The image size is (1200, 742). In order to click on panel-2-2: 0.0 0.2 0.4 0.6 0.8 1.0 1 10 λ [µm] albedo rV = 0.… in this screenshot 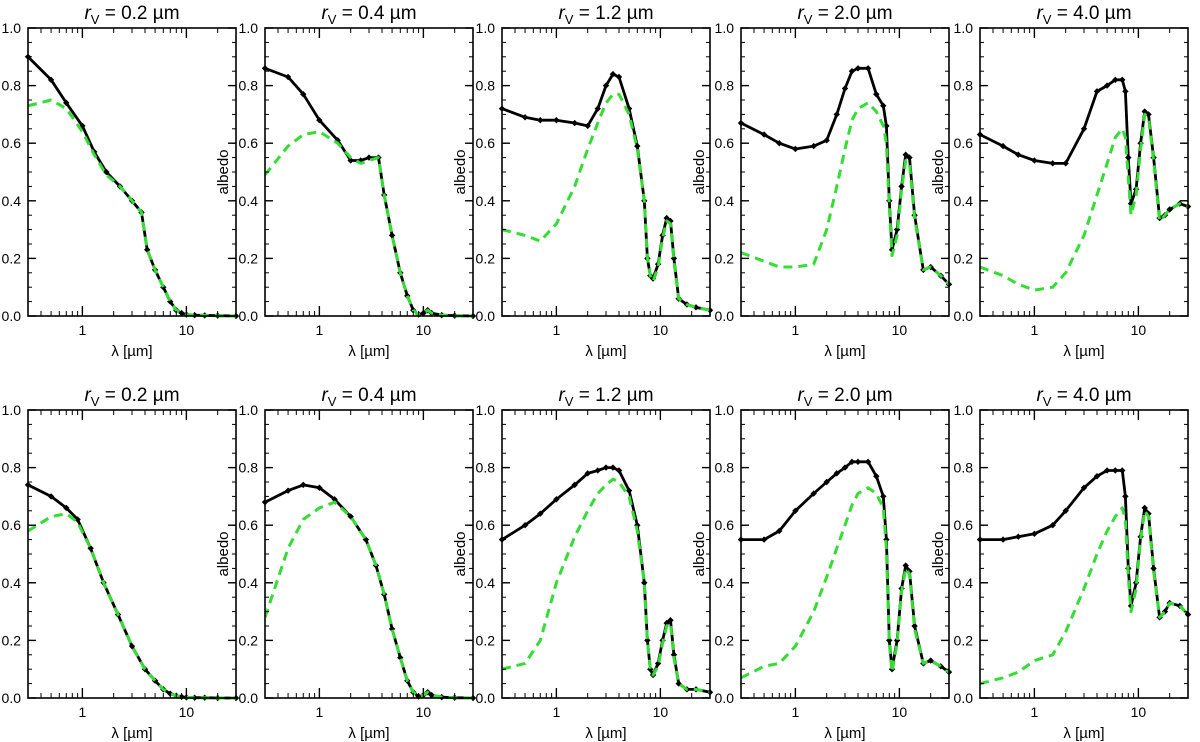, I will do `click(346, 563)`.